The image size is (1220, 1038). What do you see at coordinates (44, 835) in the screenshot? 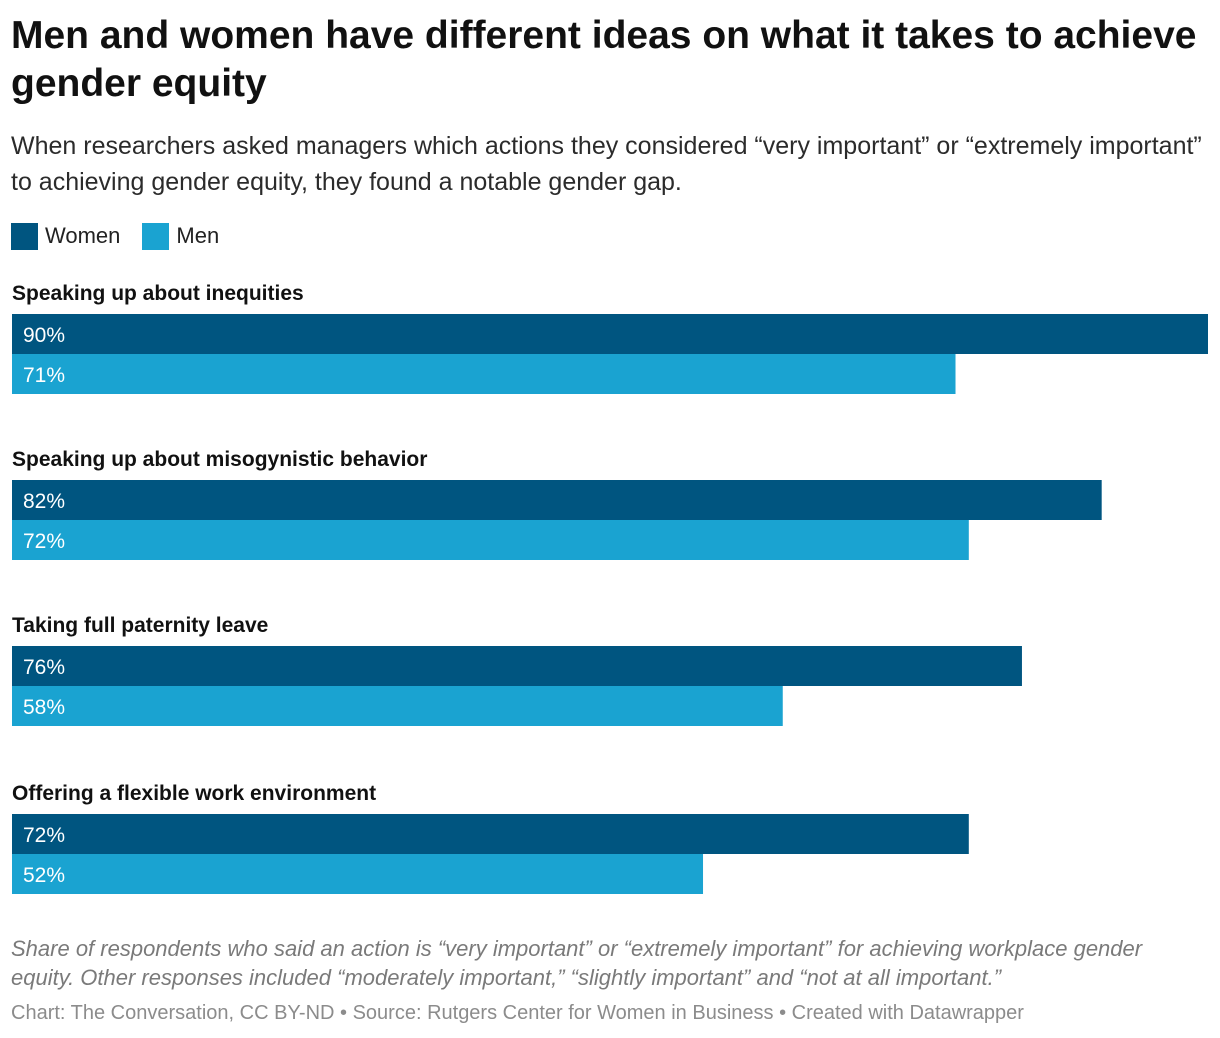
I see `value-label-women-offering-a-flexible-work-environment: 72%` at bounding box center [44, 835].